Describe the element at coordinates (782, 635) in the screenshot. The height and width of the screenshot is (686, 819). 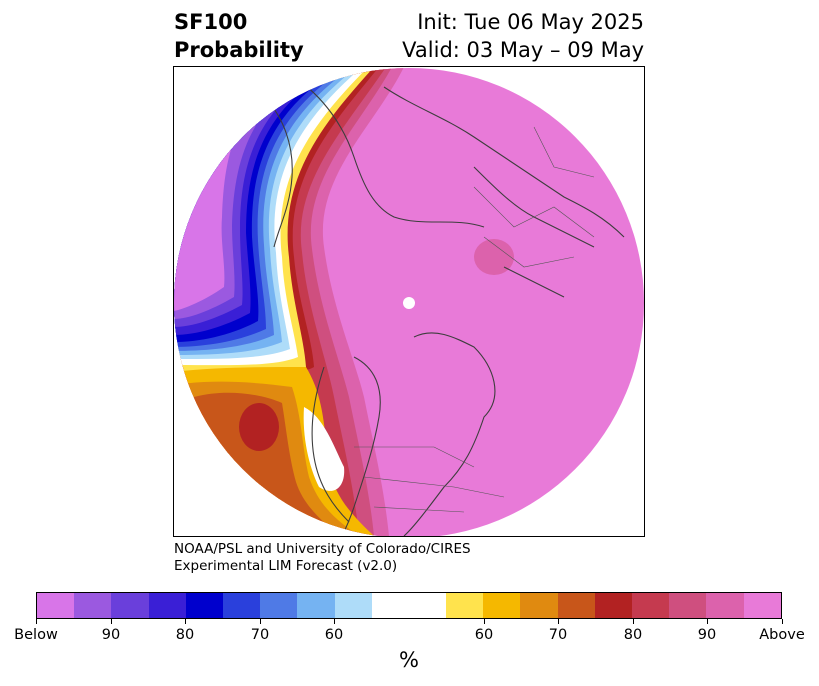
I see `colorbar-tick-label: Above` at that location.